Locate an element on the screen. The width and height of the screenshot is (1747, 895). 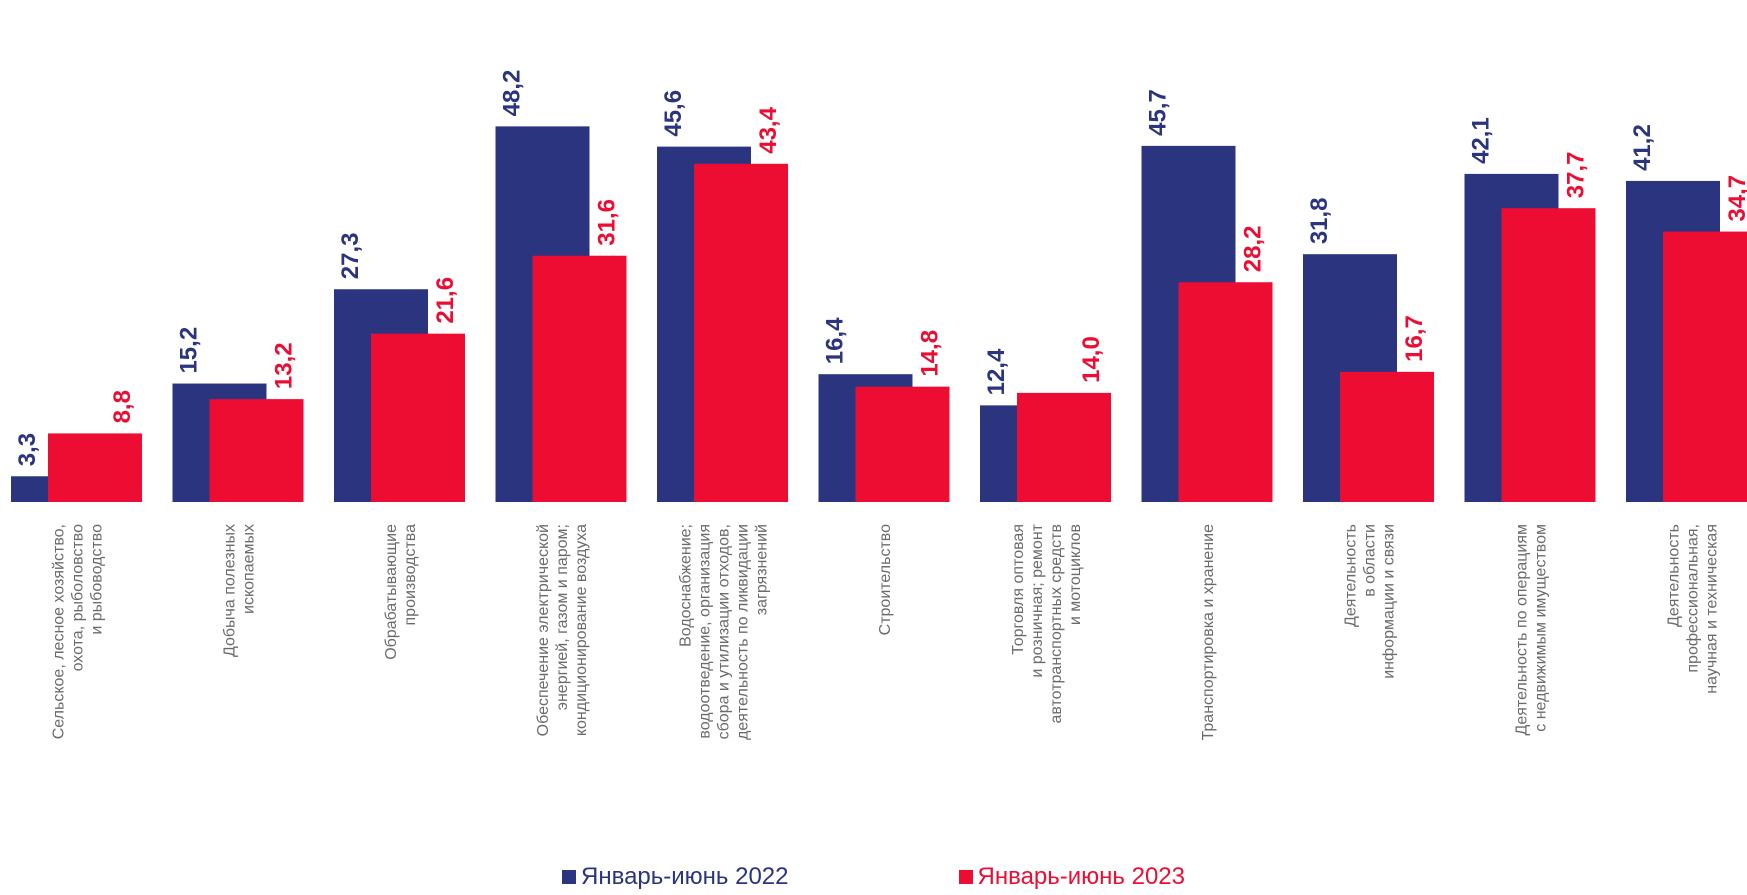
data-label-2022: 12,4 is located at coordinates (996, 371).